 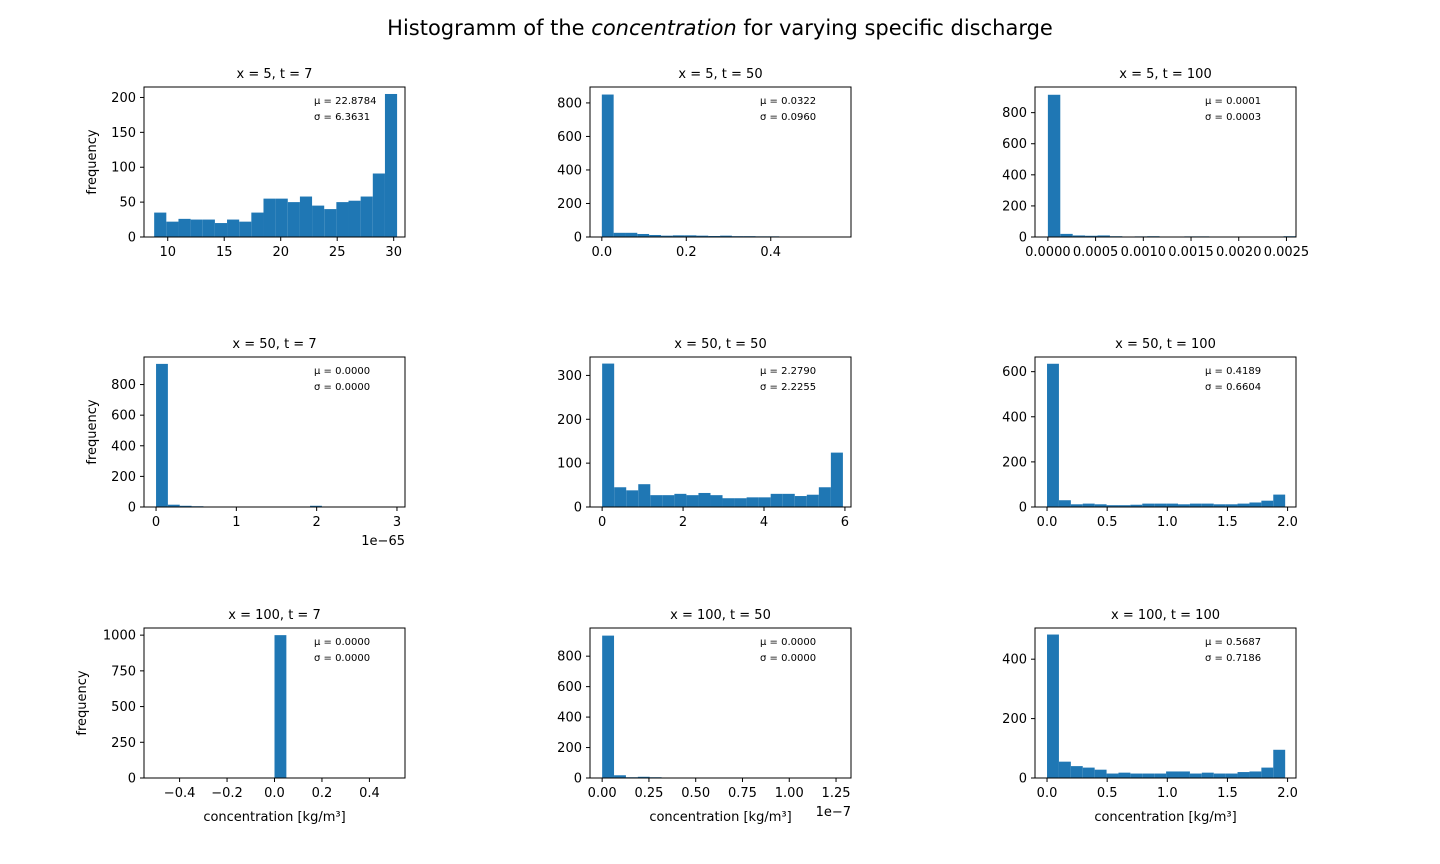 What do you see at coordinates (788, 387) in the screenshot?
I see `stat-std: σ = 2.2255` at bounding box center [788, 387].